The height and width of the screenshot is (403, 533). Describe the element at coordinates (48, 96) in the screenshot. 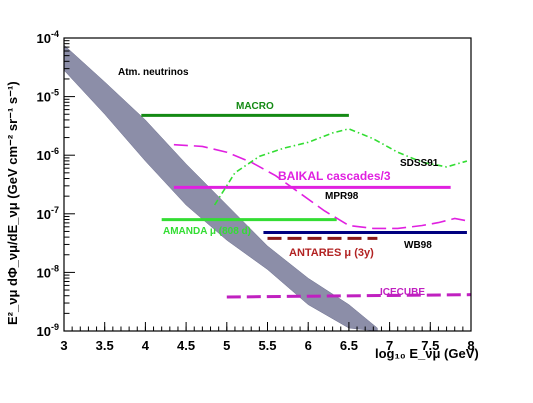

I see `y-tick-label: 10⁻⁵` at that location.